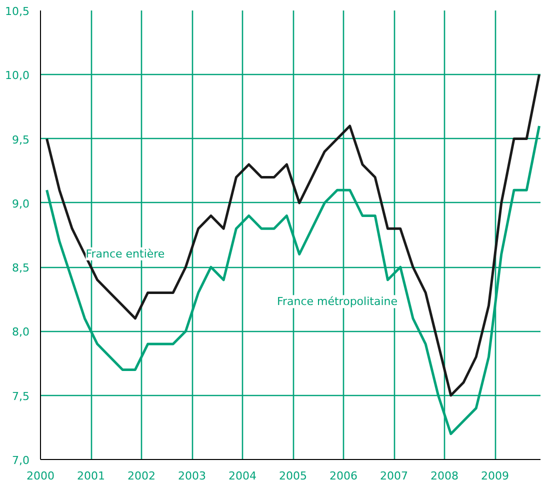  I want to click on x-tick-label: 2006, so click(344, 476).